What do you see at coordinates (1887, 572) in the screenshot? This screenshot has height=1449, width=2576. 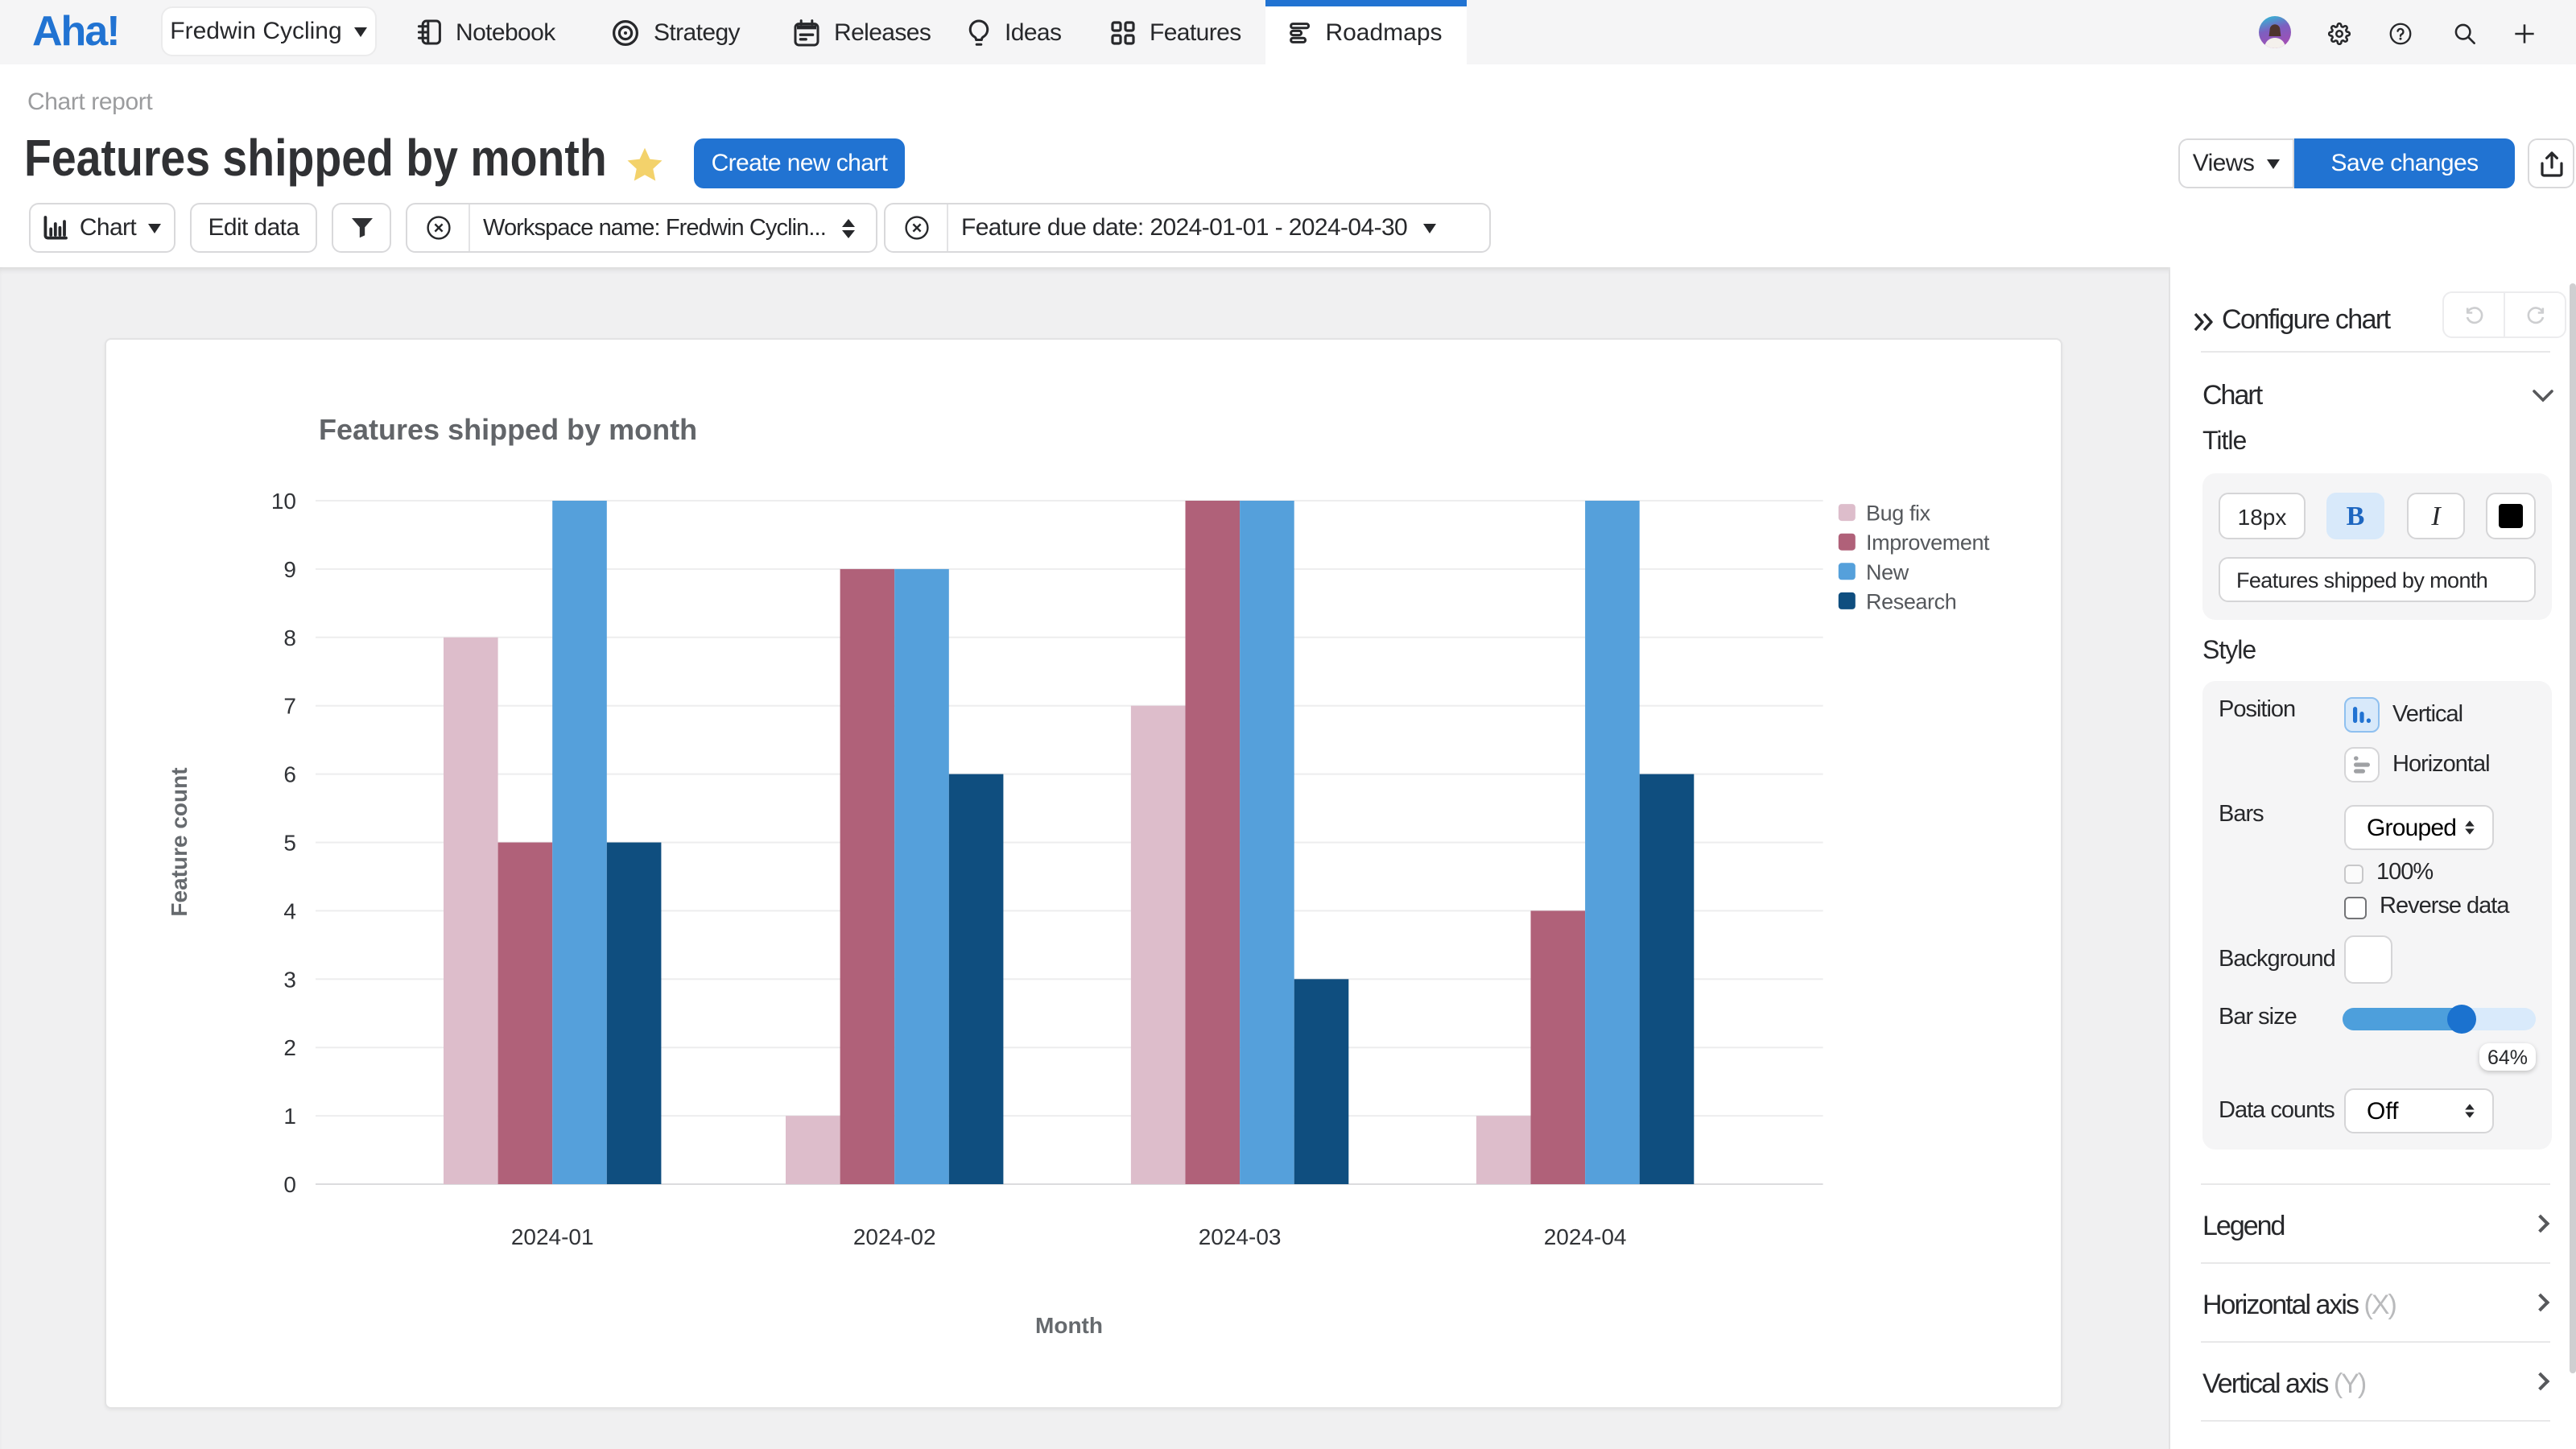 I see `svg-text: New` at bounding box center [1887, 572].